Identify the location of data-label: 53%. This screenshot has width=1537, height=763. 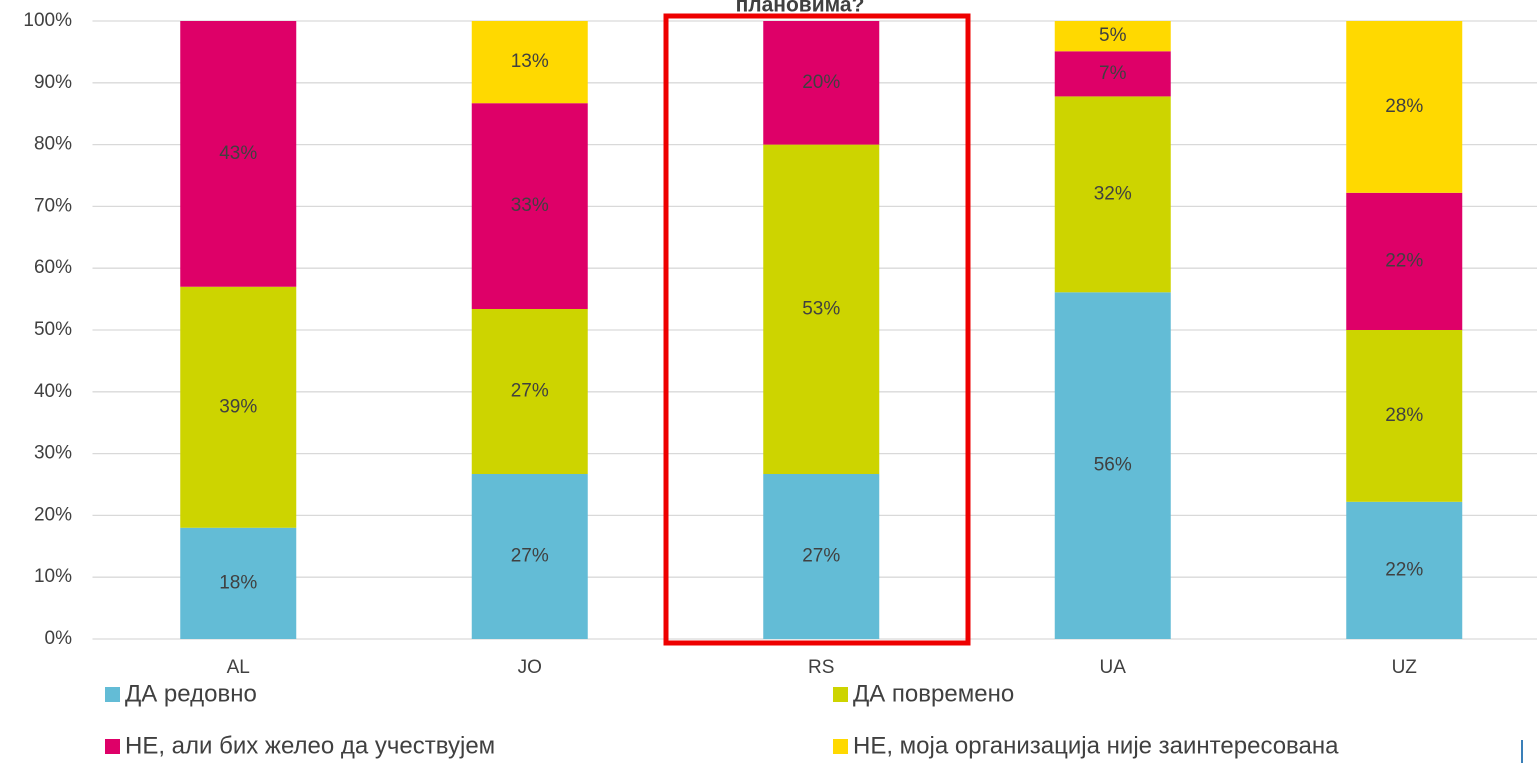
(821, 308).